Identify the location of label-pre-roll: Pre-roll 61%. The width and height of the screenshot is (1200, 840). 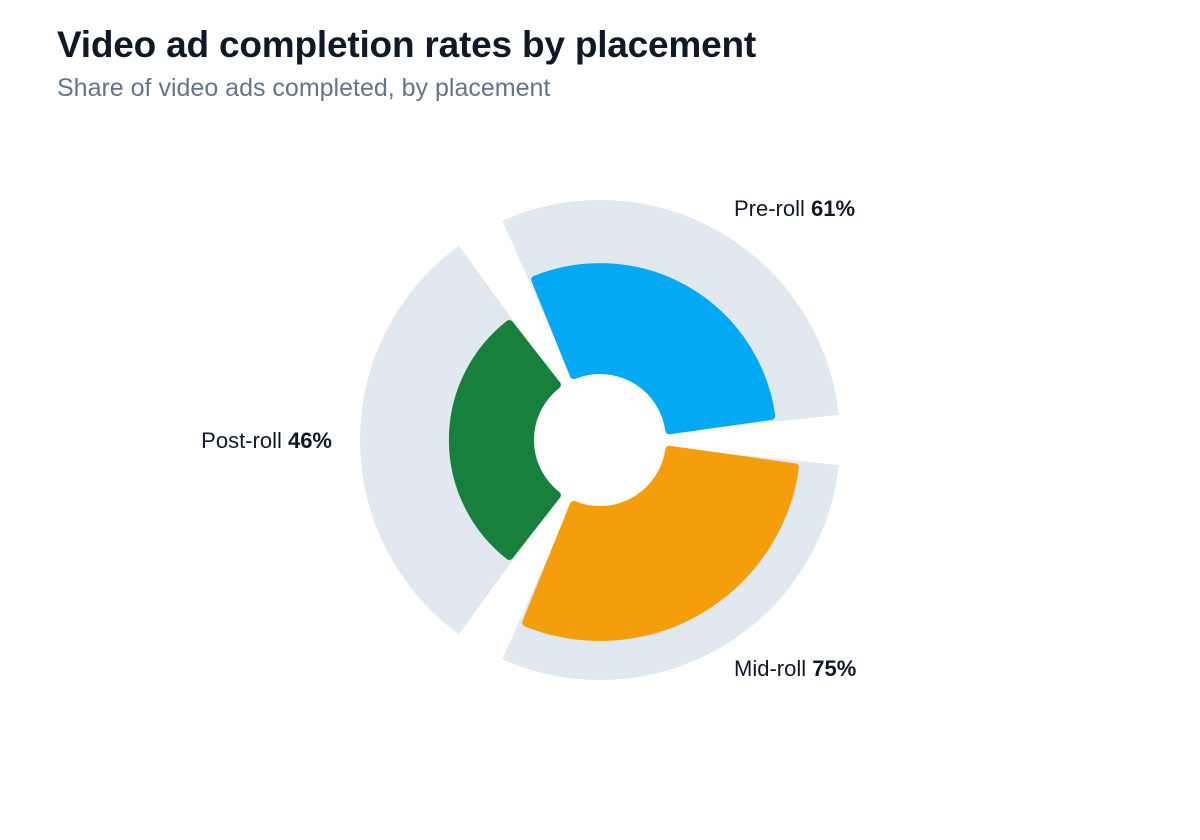
(794, 208).